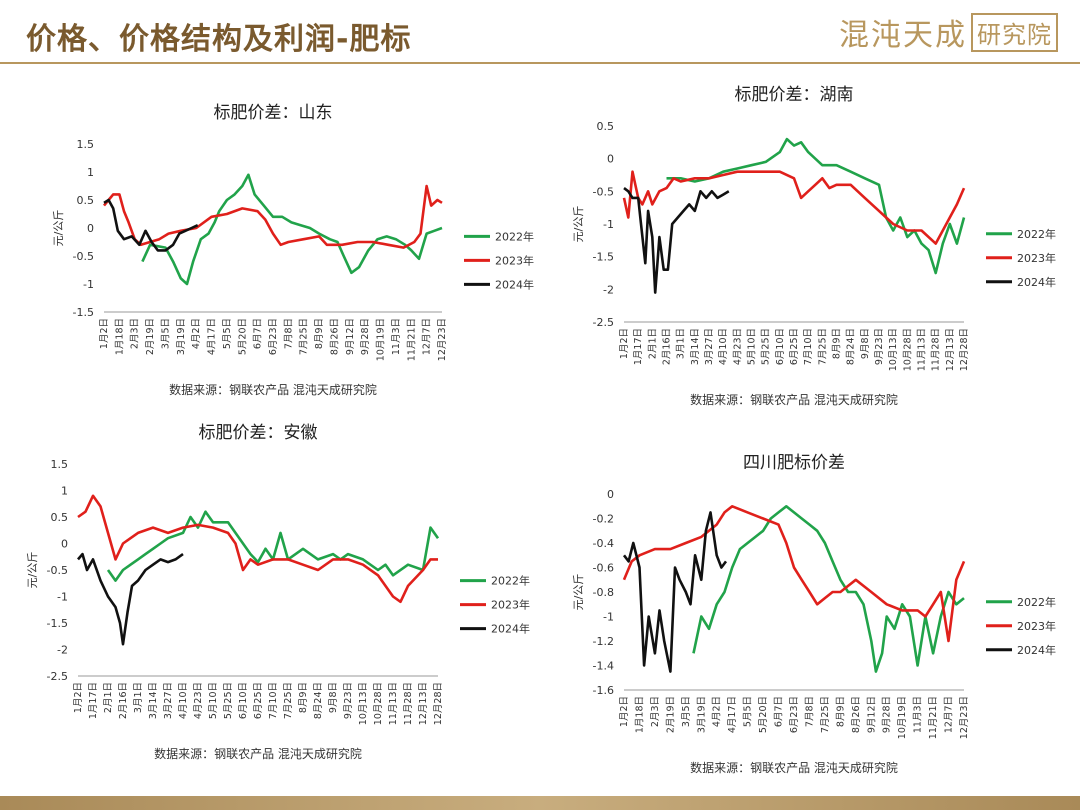 This screenshot has width=1080, height=810. Describe the element at coordinates (138, 697) in the screenshot. I see `x-tick-label: 3月1日` at that location.